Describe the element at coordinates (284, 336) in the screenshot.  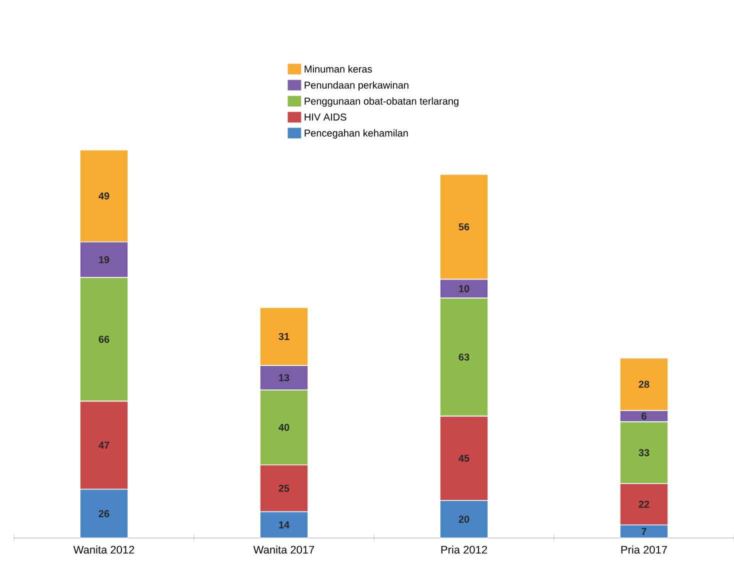
I see `data-label: 31` at that location.